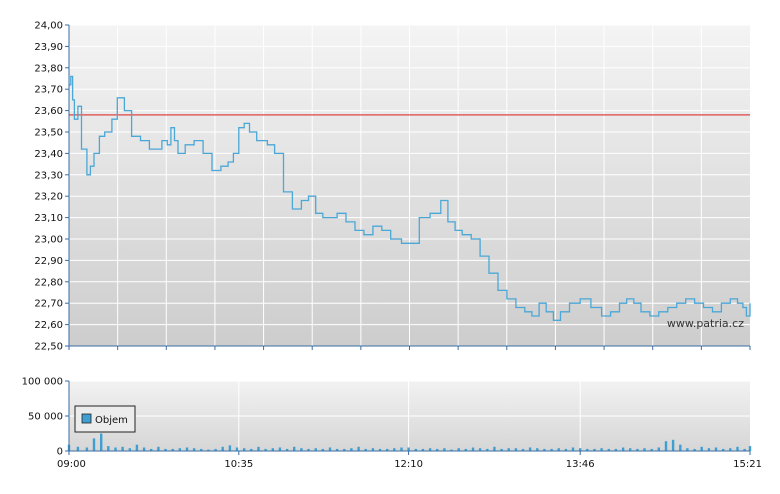 The image size is (780, 494). What do you see at coordinates (48, 282) in the screenshot?
I see `price-y-tick-label: 22,80` at bounding box center [48, 282].